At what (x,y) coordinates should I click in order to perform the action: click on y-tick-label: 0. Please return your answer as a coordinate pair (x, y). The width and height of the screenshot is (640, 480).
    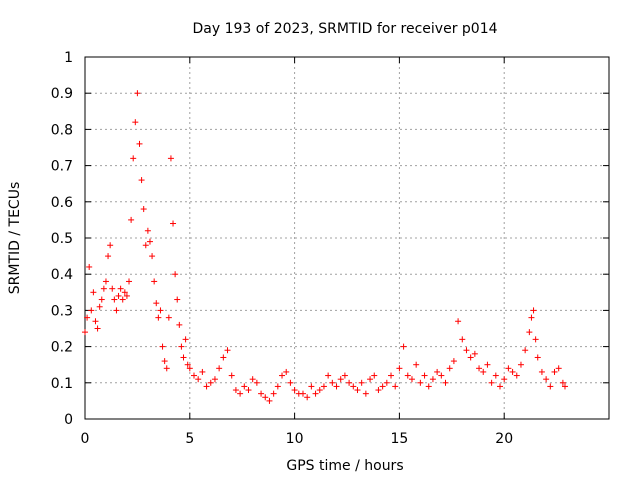
    Looking at the image, I should click on (68, 420).